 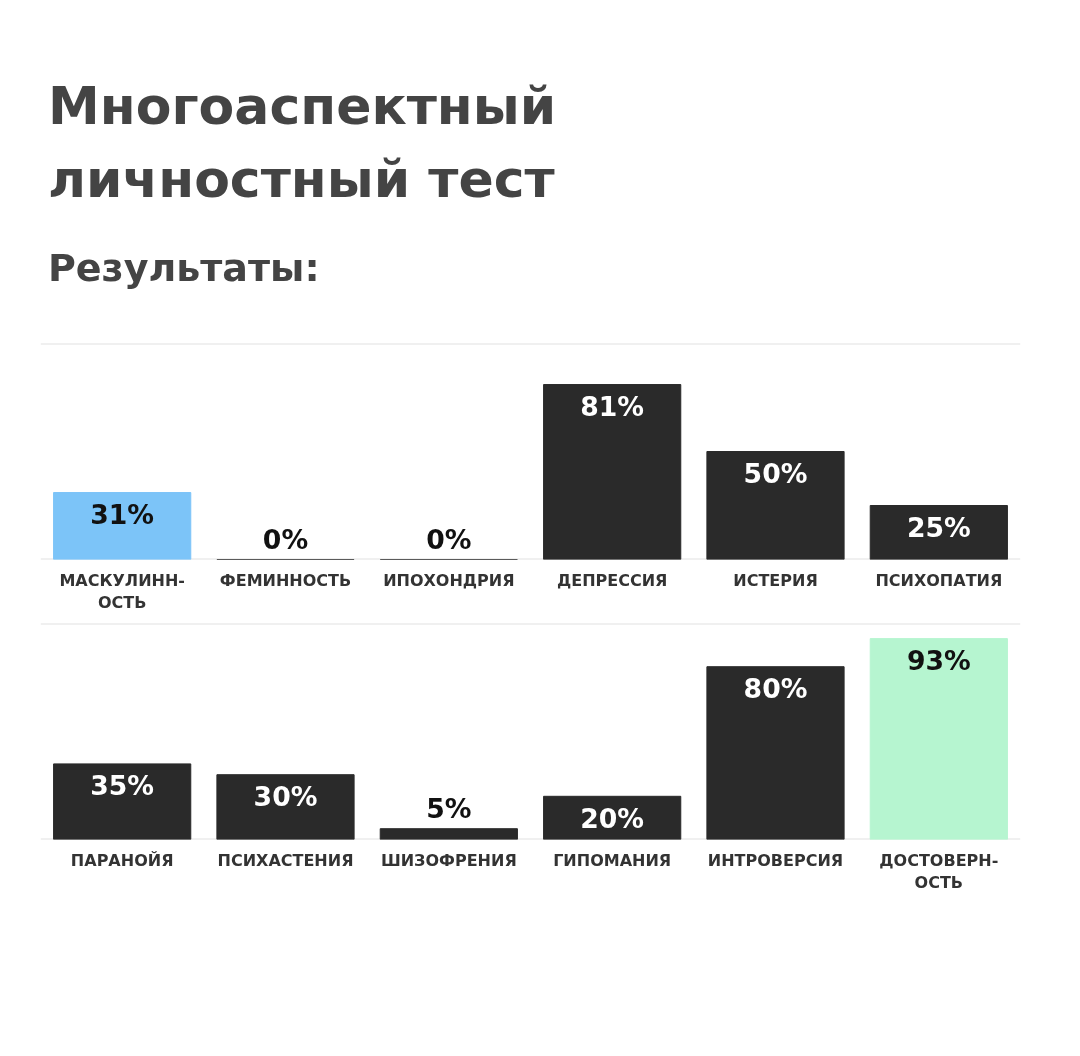 I want to click on data-label: 31%, so click(x=122, y=514).